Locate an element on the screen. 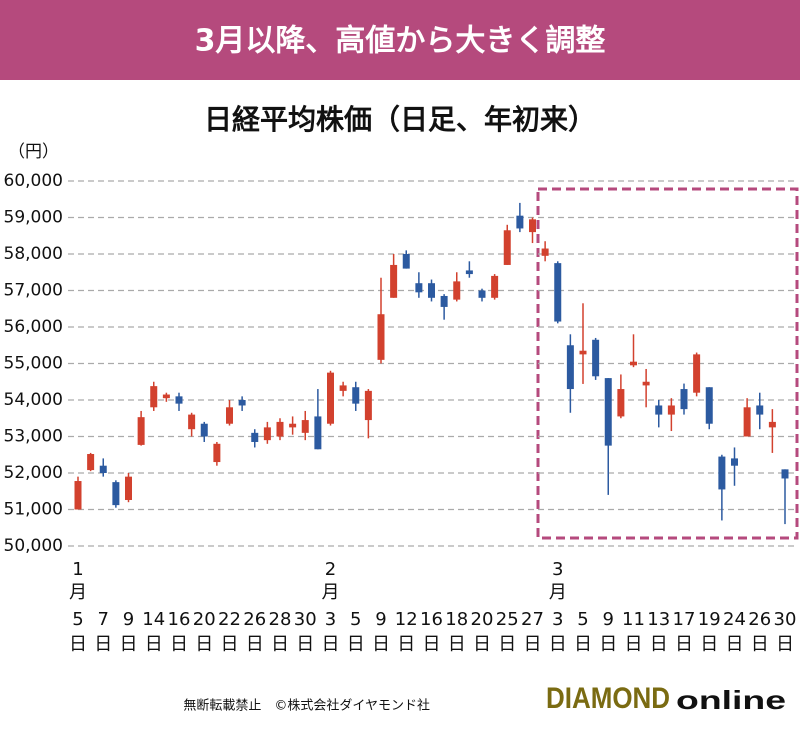 This screenshot has width=800, height=729. x-tick-label: 18 is located at coordinates (456, 619).